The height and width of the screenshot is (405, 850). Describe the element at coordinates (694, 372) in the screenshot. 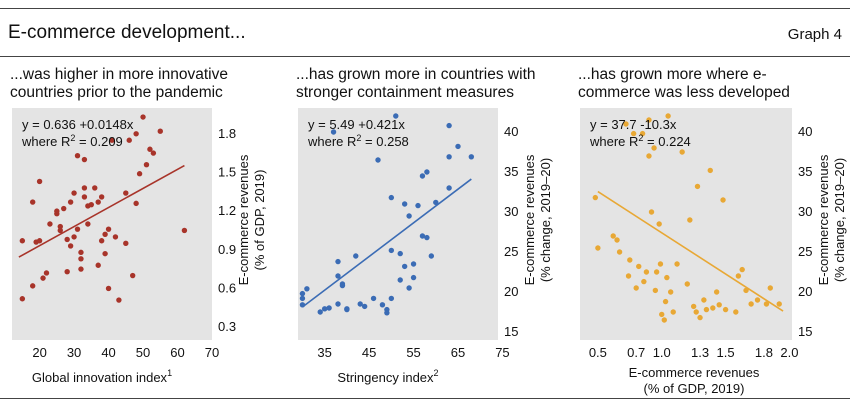

I see `panel3-xlabel-line-0: E-commerce revenues` at that location.